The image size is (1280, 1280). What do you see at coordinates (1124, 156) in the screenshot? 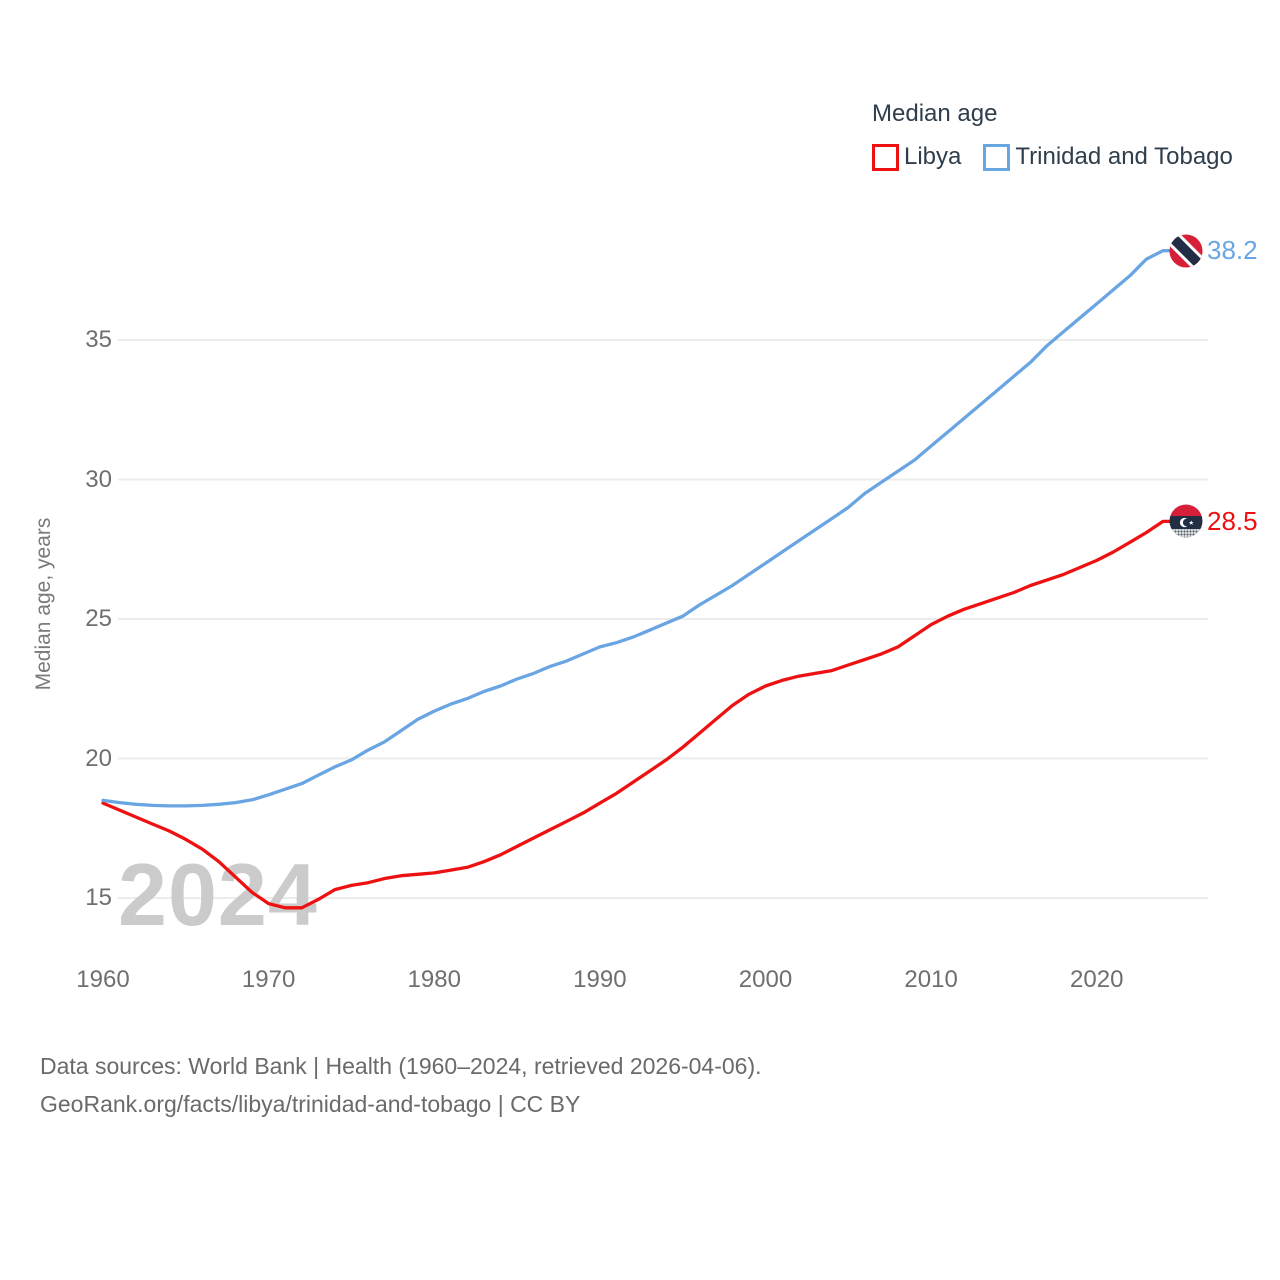
I see `legend-label-trinidad: Trinidad and Tobago` at bounding box center [1124, 156].